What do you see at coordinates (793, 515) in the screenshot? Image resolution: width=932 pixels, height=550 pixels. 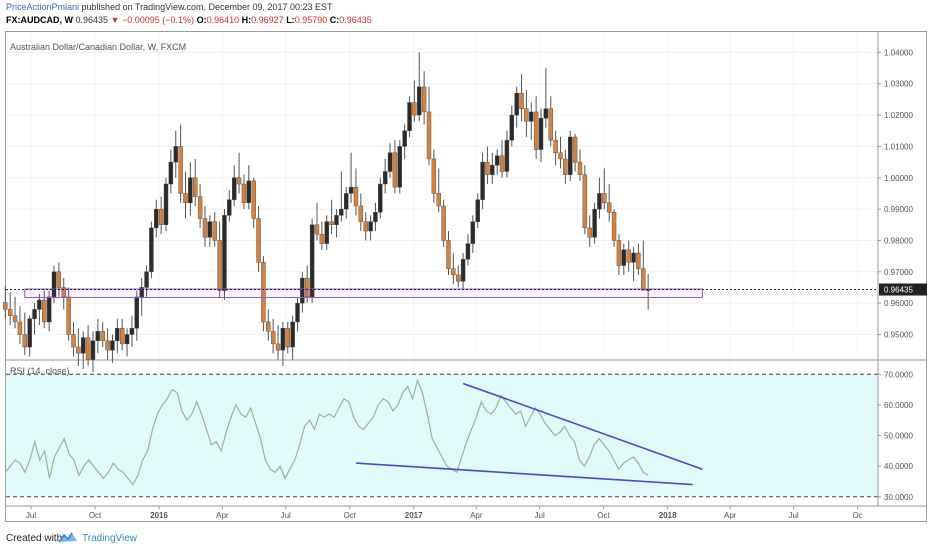 I see `time-tick-label: Jul` at bounding box center [793, 515].